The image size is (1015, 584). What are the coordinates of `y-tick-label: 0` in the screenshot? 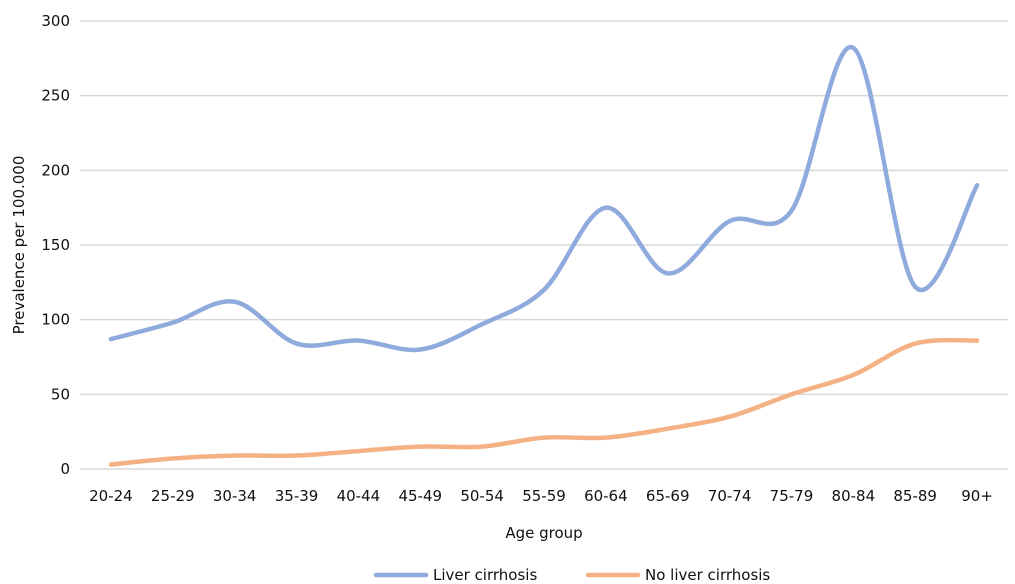 It's located at (65, 469).